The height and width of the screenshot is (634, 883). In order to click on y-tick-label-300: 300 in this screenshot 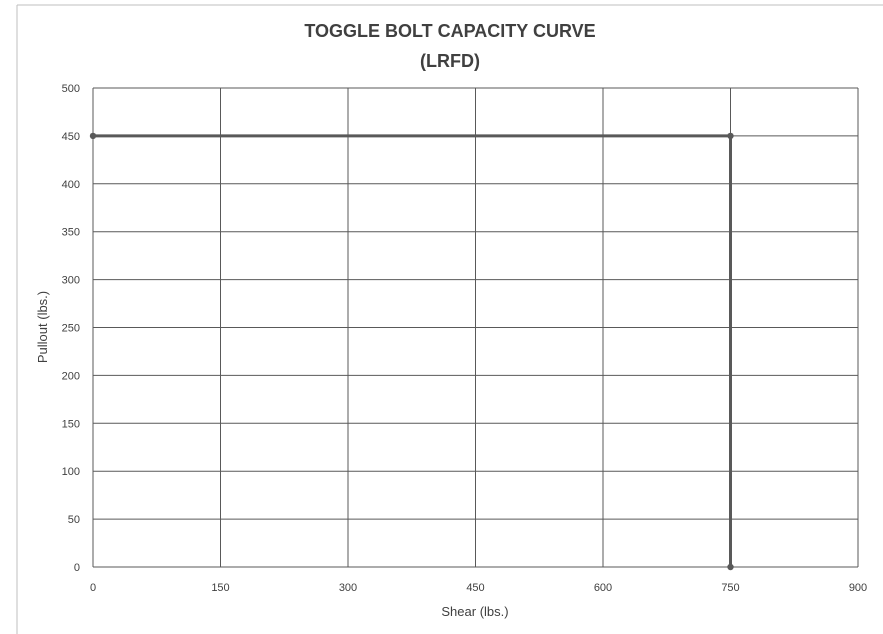, I will do `click(71, 281)`.